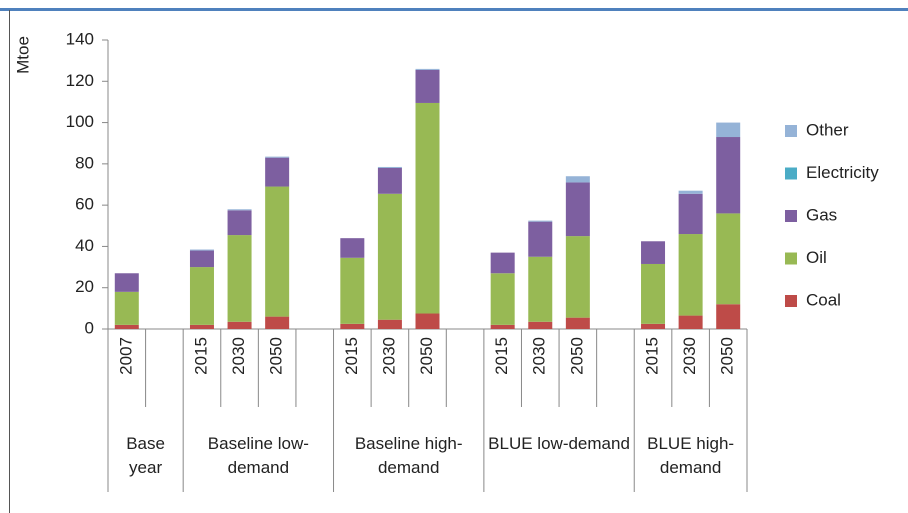  I want to click on group-label: Baseline high-demand, so click(408, 455).